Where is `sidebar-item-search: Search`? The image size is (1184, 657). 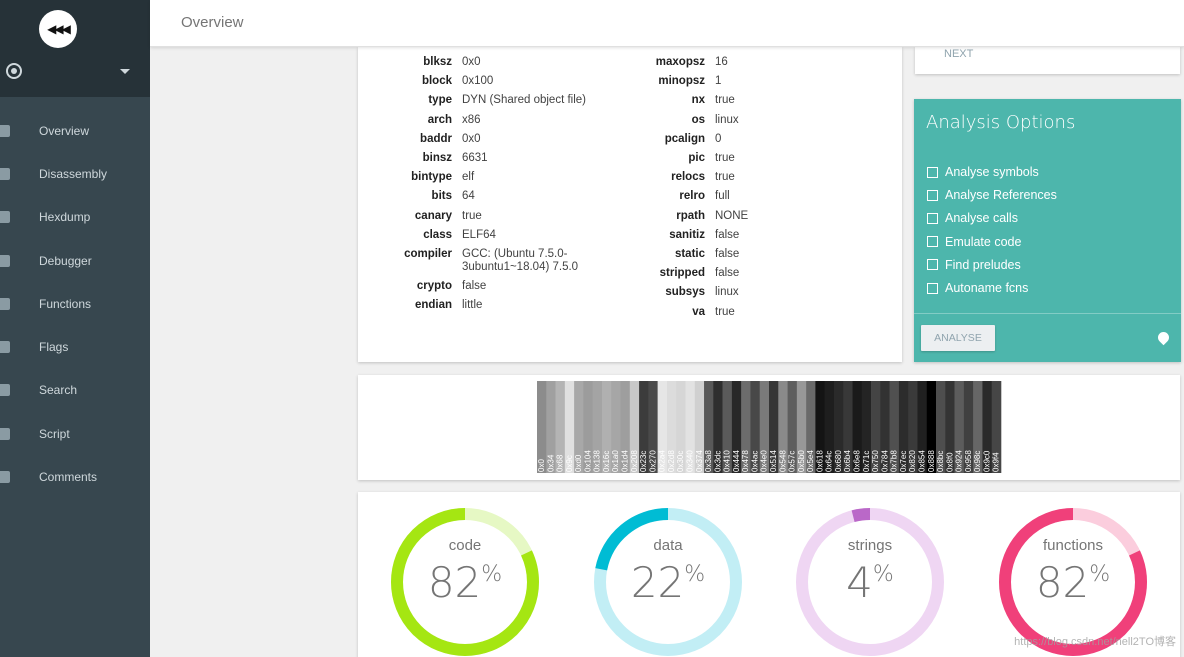 sidebar-item-search: Search is located at coordinates (75, 390).